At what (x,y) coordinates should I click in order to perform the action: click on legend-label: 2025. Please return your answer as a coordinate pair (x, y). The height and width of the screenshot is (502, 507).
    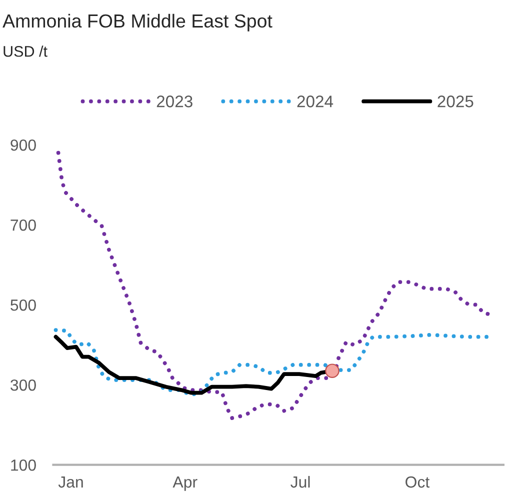
    Looking at the image, I should click on (456, 102).